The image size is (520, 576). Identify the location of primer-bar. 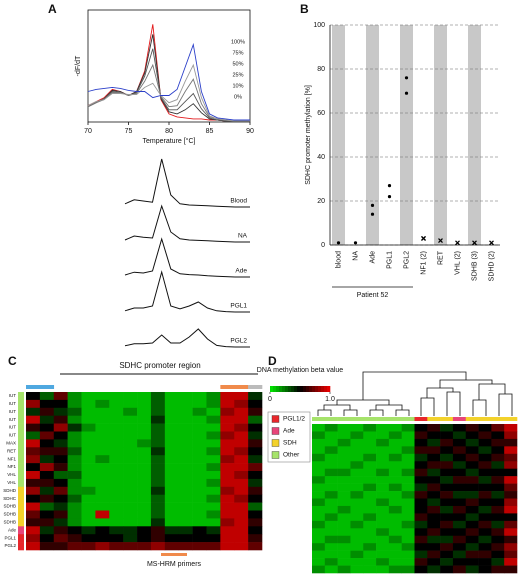
(174, 554).